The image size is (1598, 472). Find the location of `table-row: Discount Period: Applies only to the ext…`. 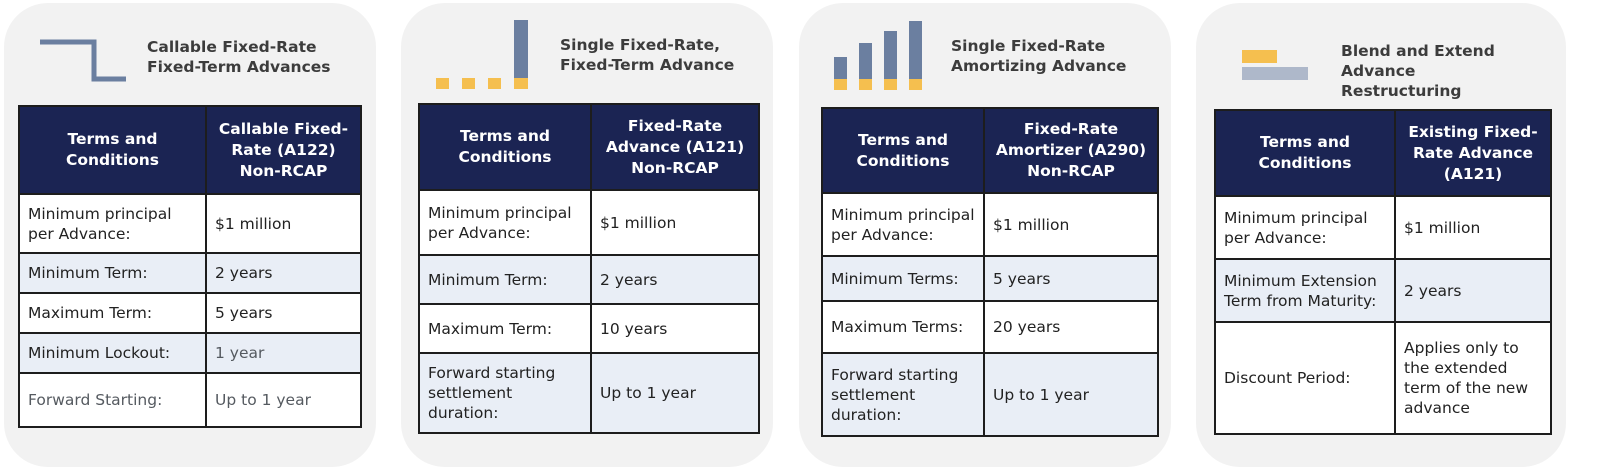

table-row: Discount Period: Applies only to the ext… is located at coordinates (1383, 378).